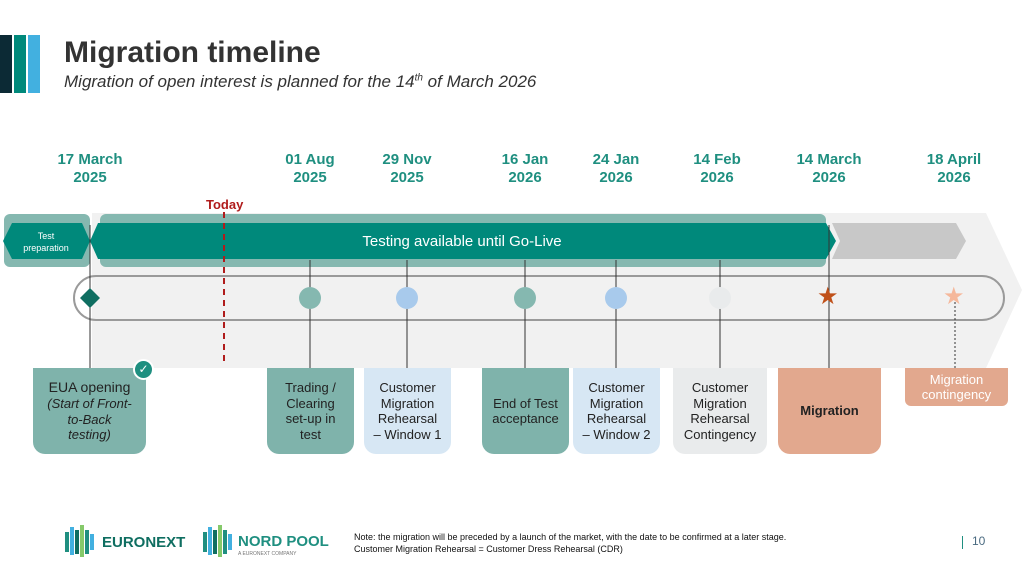 The height and width of the screenshot is (576, 1024). Describe the element at coordinates (539, 298) in the screenshot. I see `timeline-track` at that location.